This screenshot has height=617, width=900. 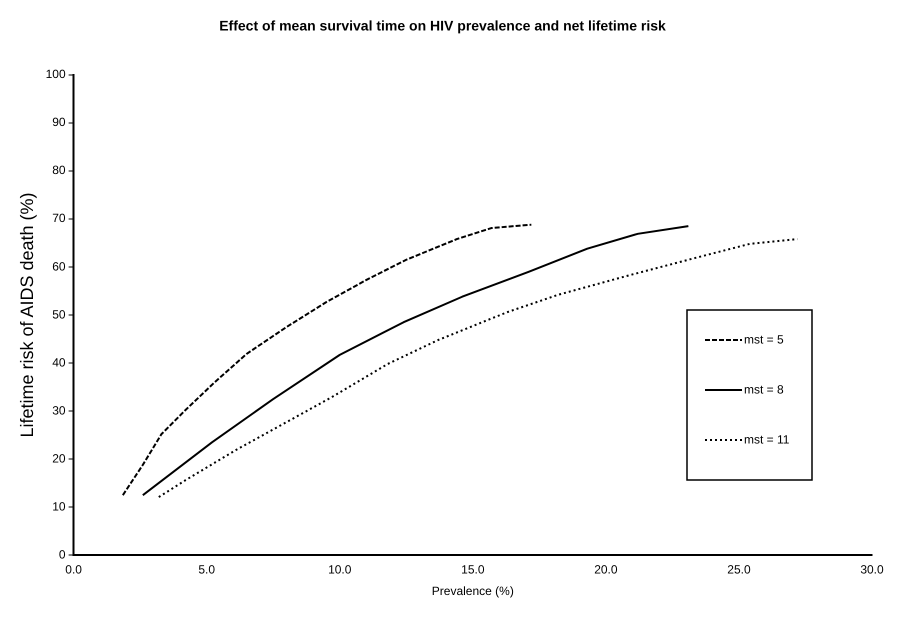 What do you see at coordinates (59, 314) in the screenshot?
I see `y-tick-label: 50` at bounding box center [59, 314].